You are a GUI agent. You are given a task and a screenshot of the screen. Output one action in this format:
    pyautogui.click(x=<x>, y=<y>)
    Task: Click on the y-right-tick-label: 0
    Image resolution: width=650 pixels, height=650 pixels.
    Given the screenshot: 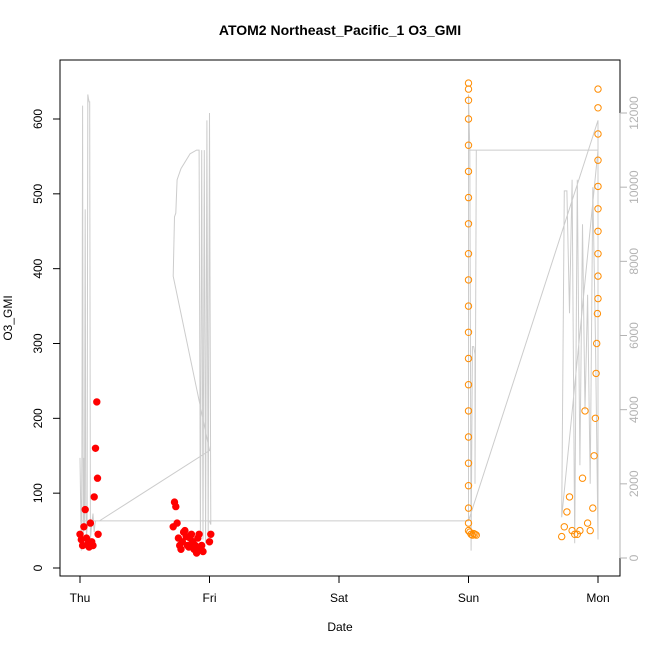 What is the action you would take?
    pyautogui.click(x=634, y=557)
    